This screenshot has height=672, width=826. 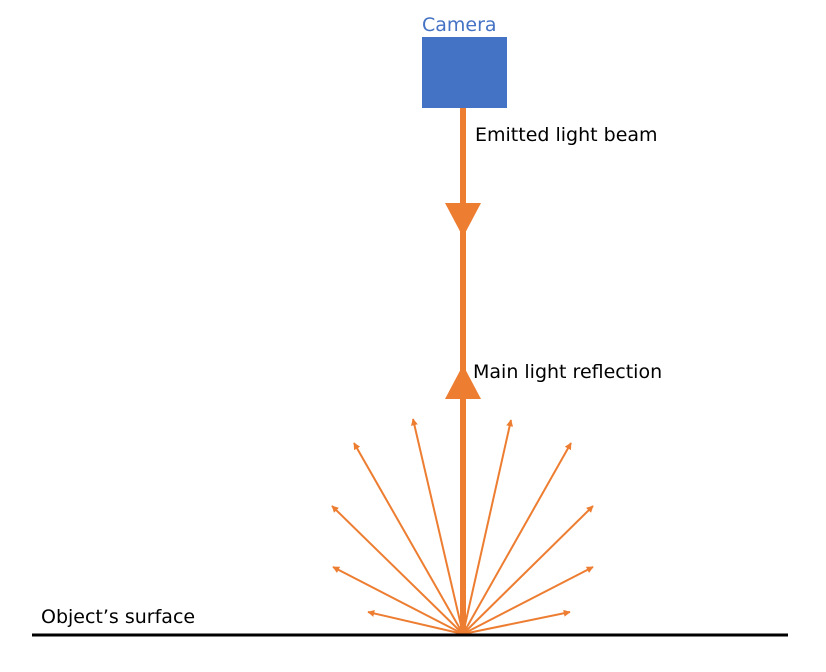 I want to click on emitted-beam-label: Emitted light beam, so click(x=566, y=135).